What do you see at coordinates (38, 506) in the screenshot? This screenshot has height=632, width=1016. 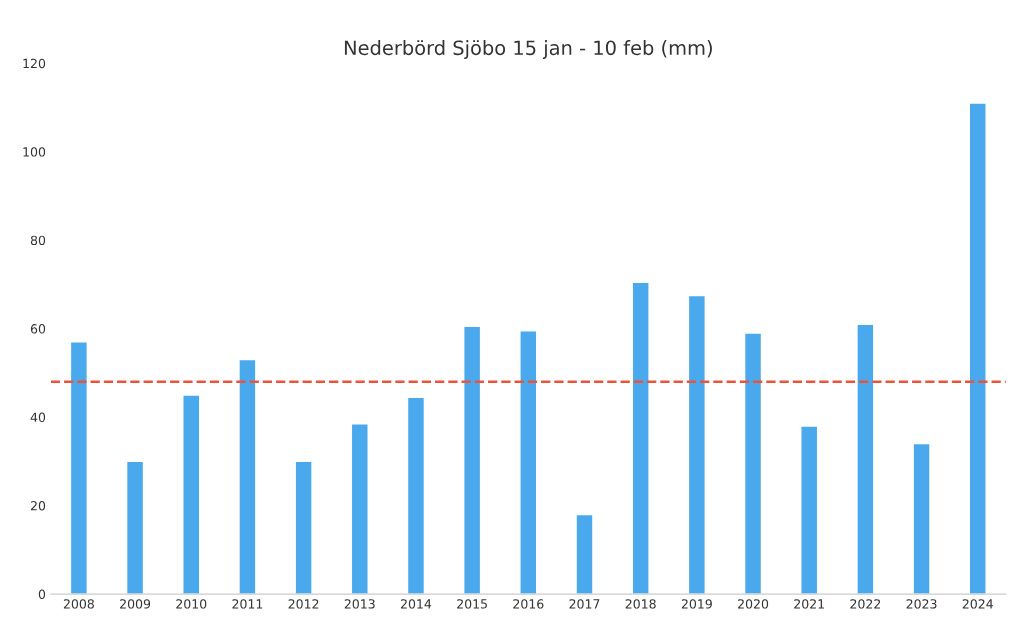 I see `y-tick-label: 20` at bounding box center [38, 506].